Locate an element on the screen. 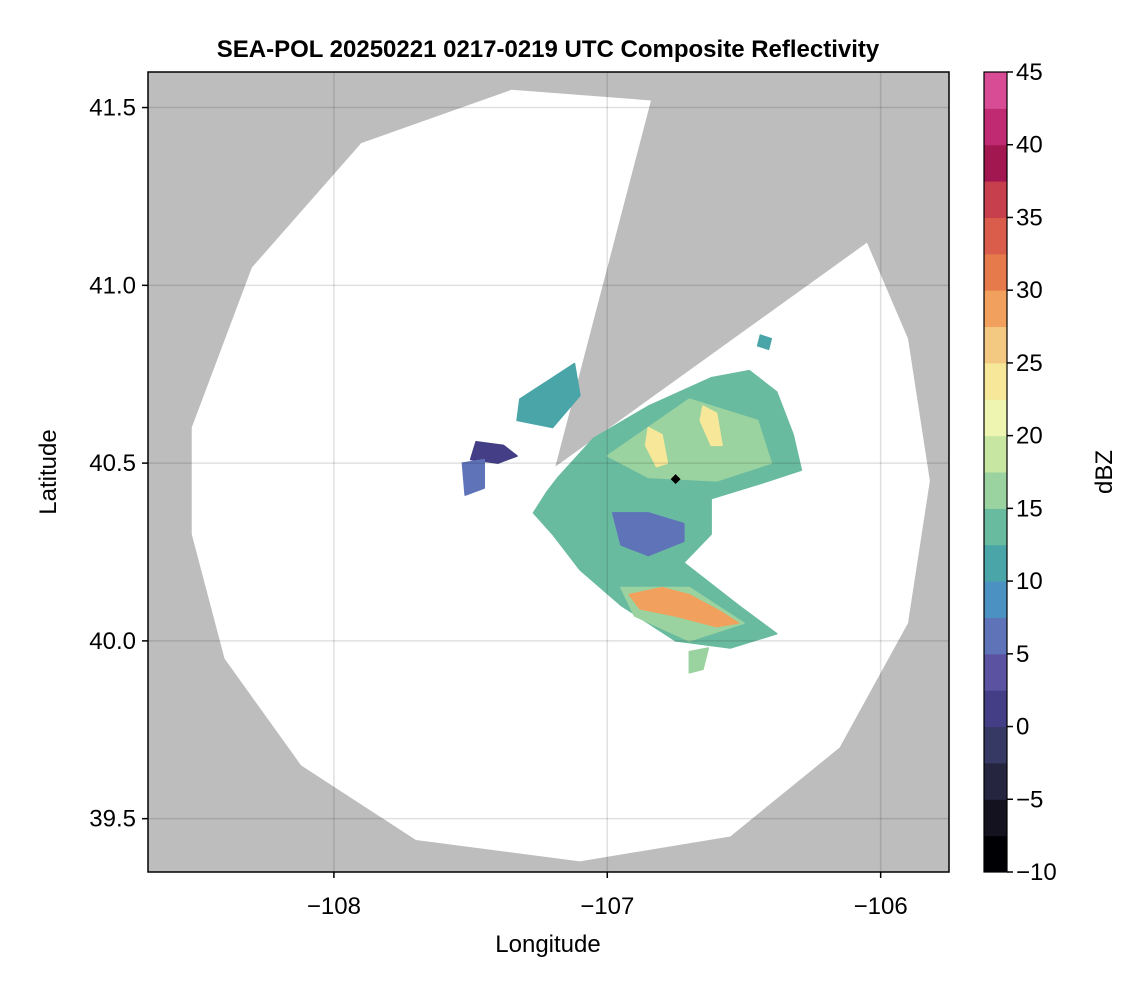  colorbar-label: dBZ is located at coordinates (1104, 472).